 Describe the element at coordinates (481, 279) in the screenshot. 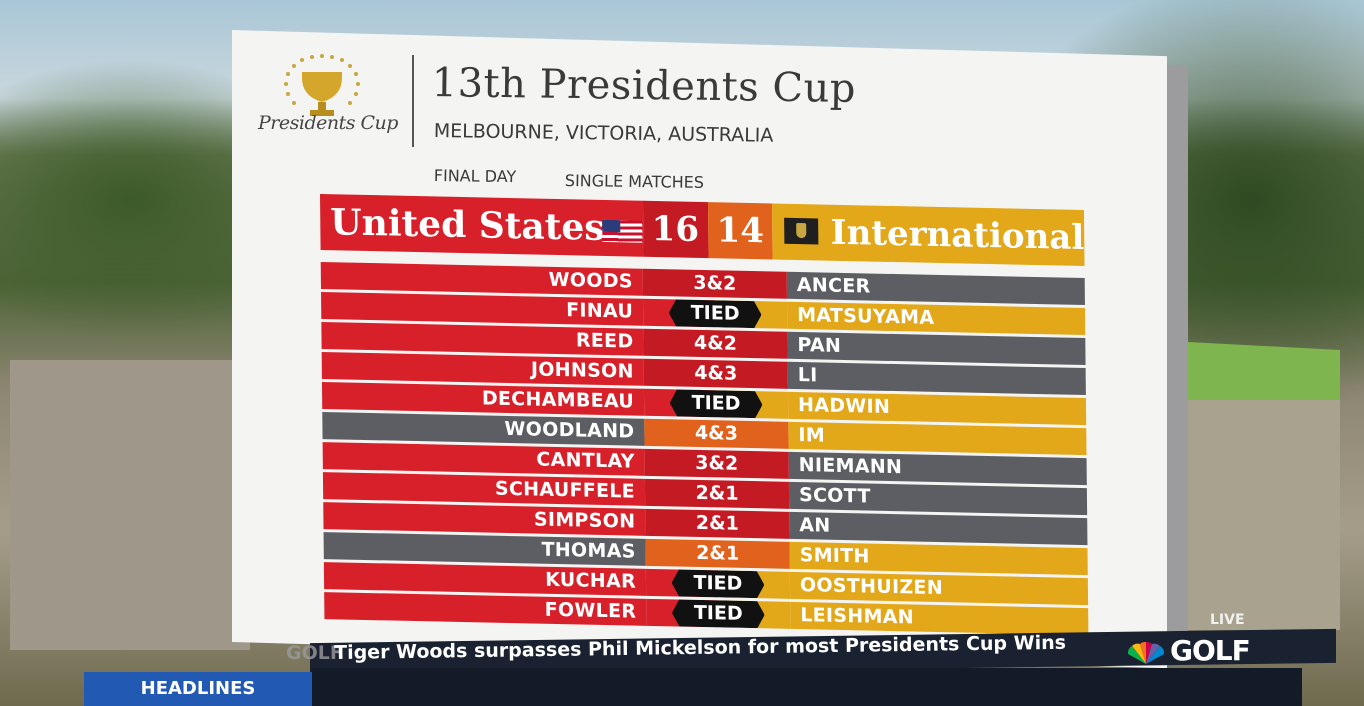

I see `usa-player: WOODS` at that location.